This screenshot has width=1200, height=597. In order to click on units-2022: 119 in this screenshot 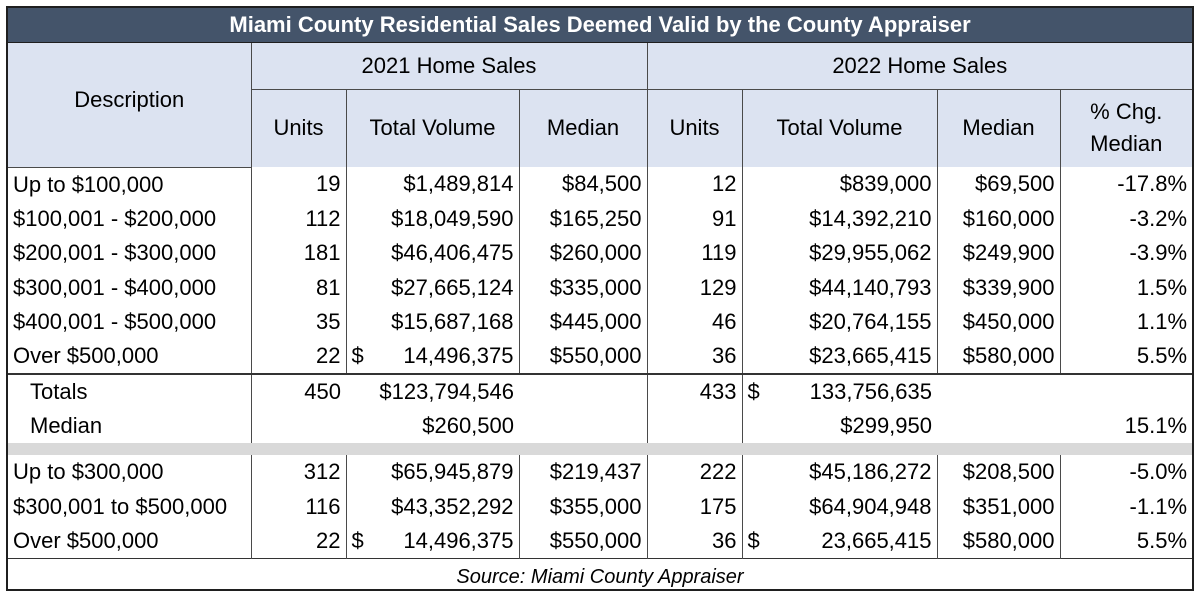, I will do `click(695, 253)`.